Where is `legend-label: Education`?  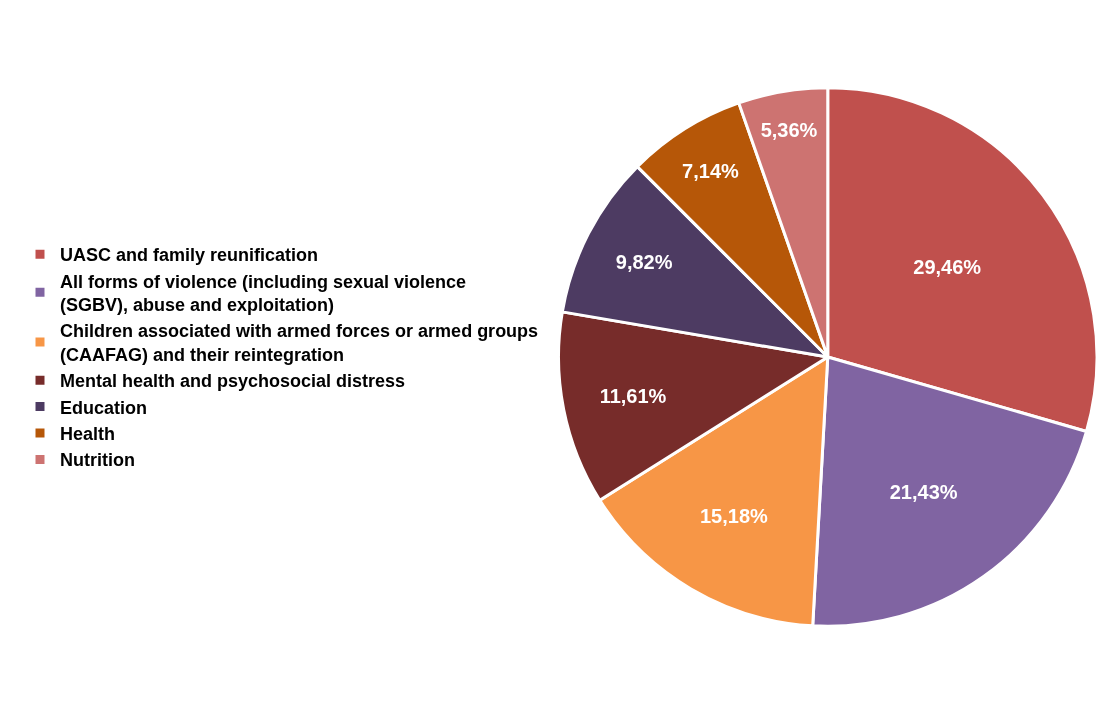
legend-label: Education is located at coordinates (104, 407).